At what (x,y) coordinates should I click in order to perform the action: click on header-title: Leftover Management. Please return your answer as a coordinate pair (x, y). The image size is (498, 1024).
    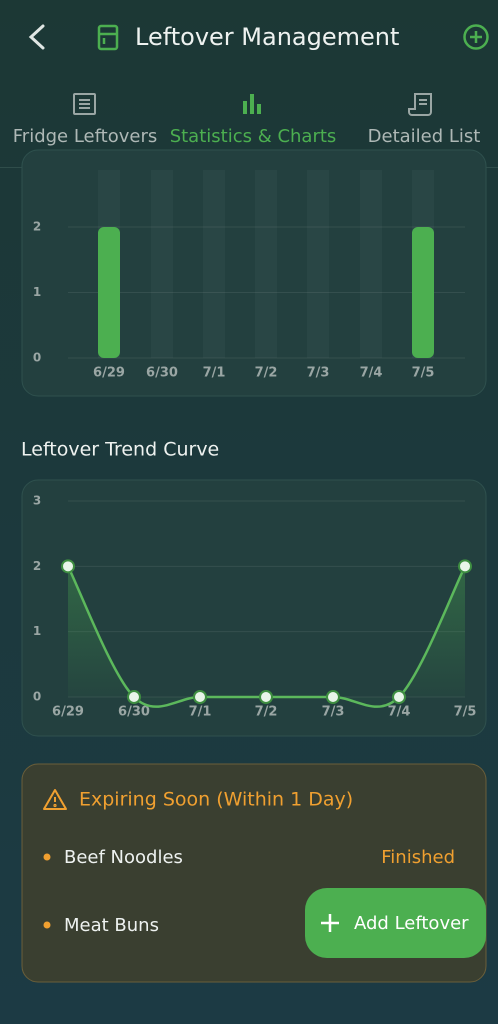
    Looking at the image, I should click on (267, 37).